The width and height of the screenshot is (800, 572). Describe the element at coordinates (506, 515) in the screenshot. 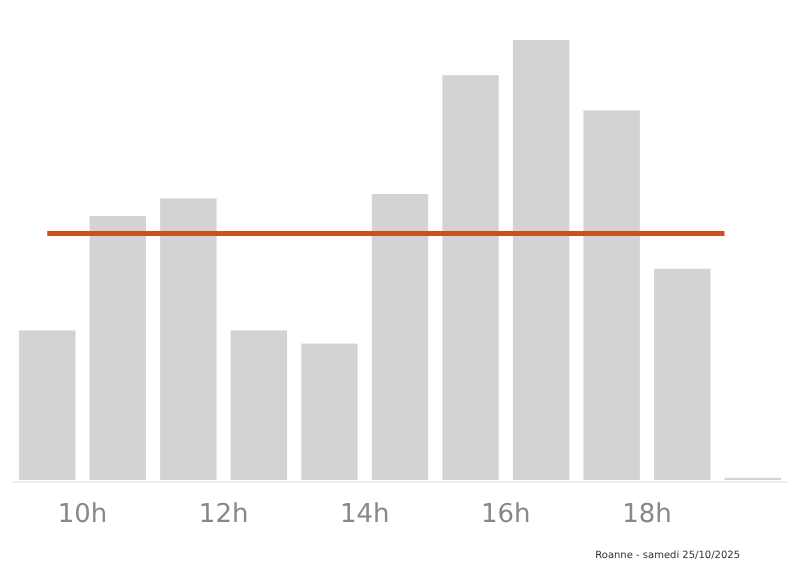

I see `x-tick-label: 16h` at that location.